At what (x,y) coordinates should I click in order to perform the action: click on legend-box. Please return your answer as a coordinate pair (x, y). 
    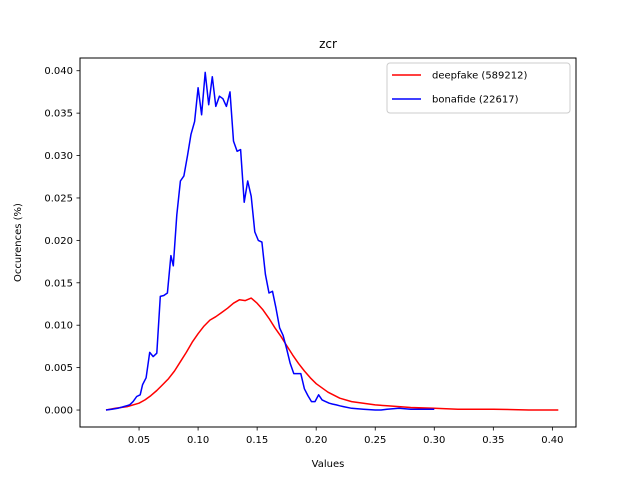
    Looking at the image, I should click on (478, 88).